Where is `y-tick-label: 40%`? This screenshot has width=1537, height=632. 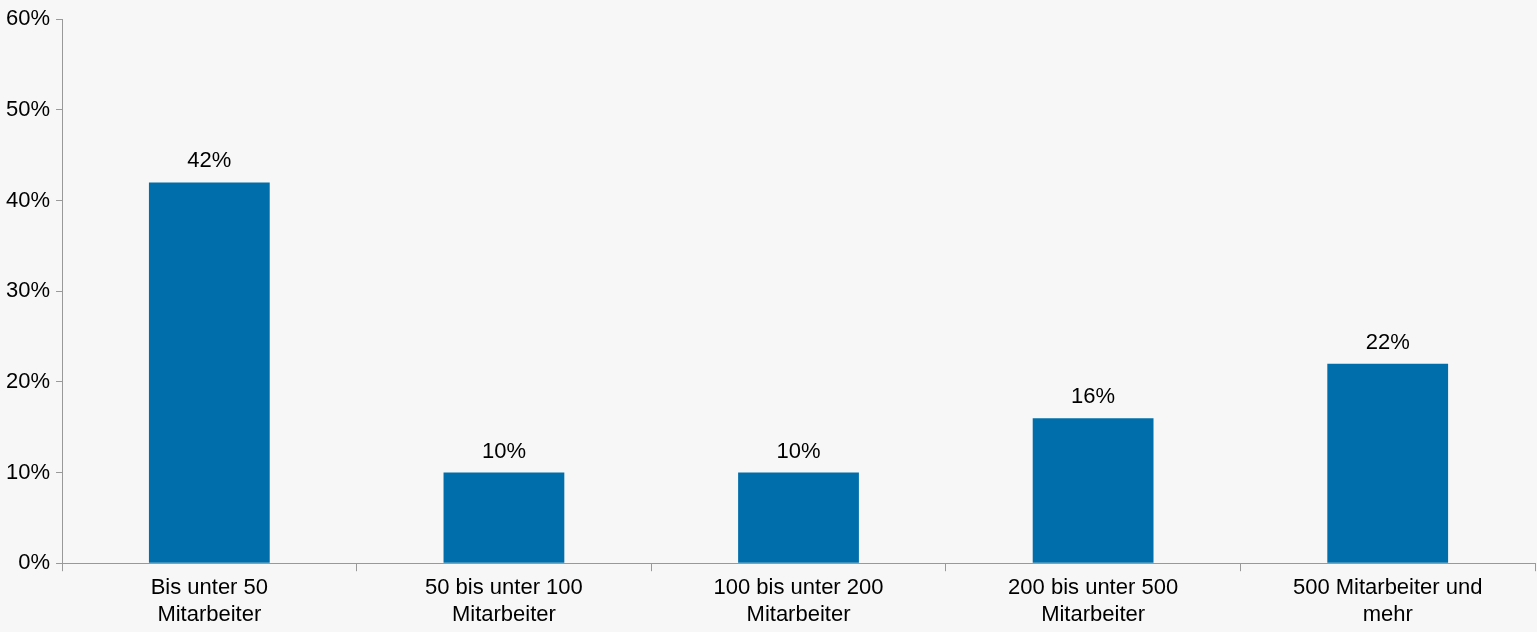 y-tick-label: 40% is located at coordinates (28, 199).